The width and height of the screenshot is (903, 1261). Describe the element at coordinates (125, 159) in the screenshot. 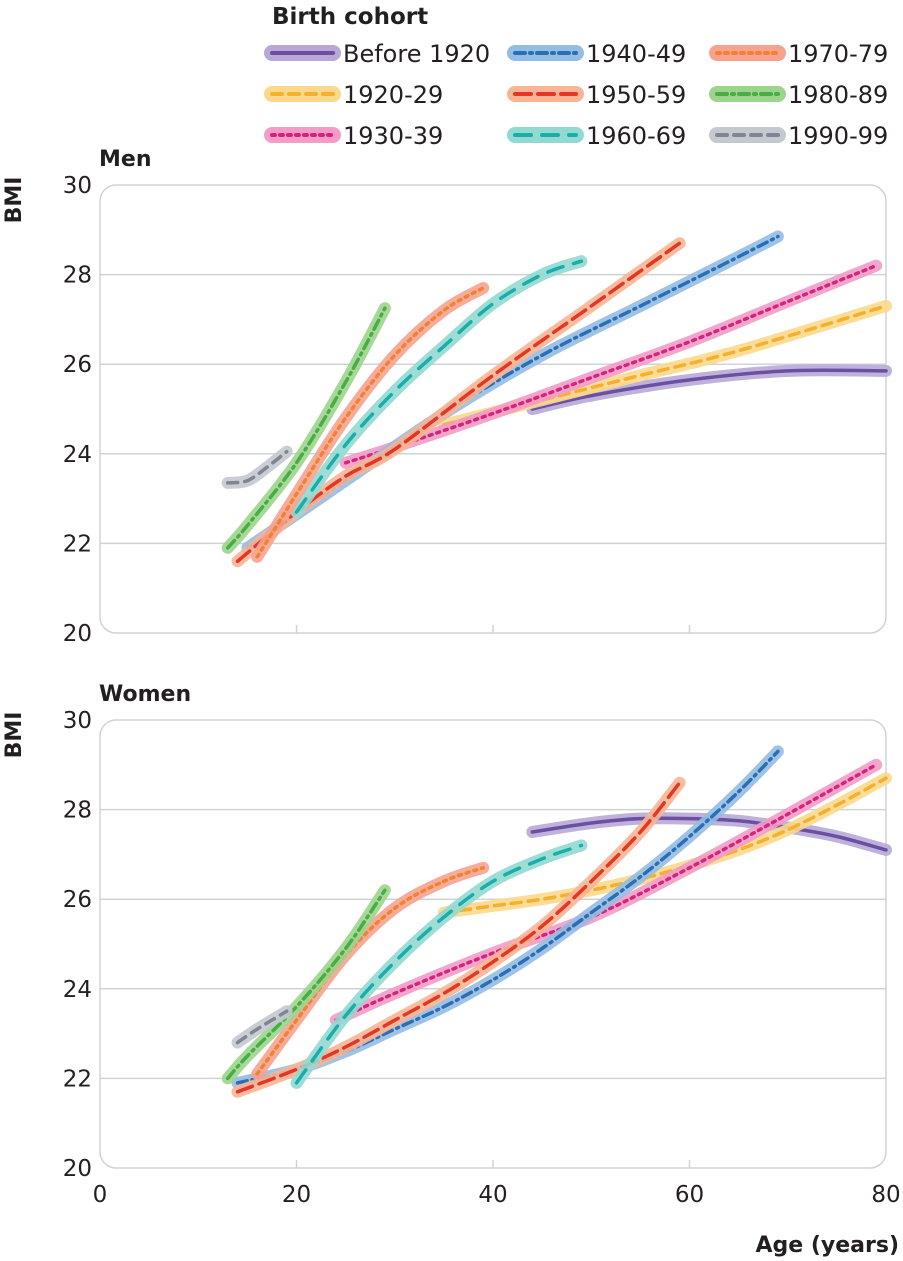

I see `panel-men-title: Men` at that location.